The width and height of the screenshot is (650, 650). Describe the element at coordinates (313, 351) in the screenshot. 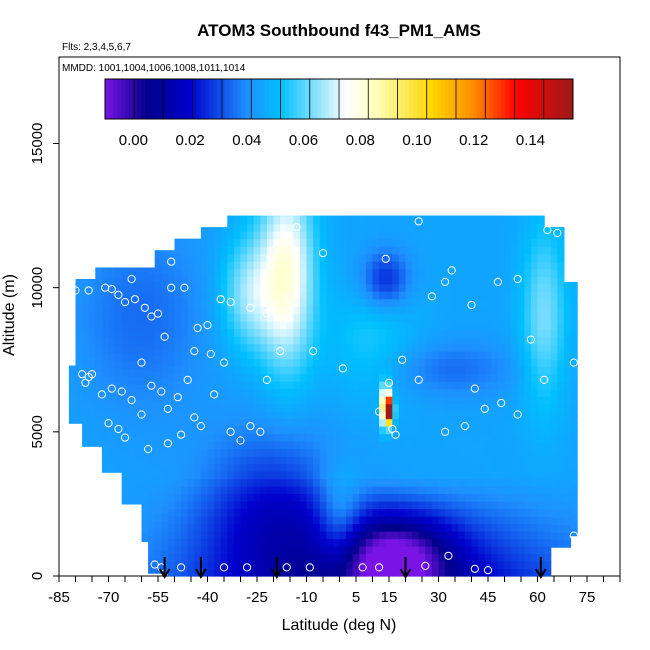

I see `sample-point` at that location.